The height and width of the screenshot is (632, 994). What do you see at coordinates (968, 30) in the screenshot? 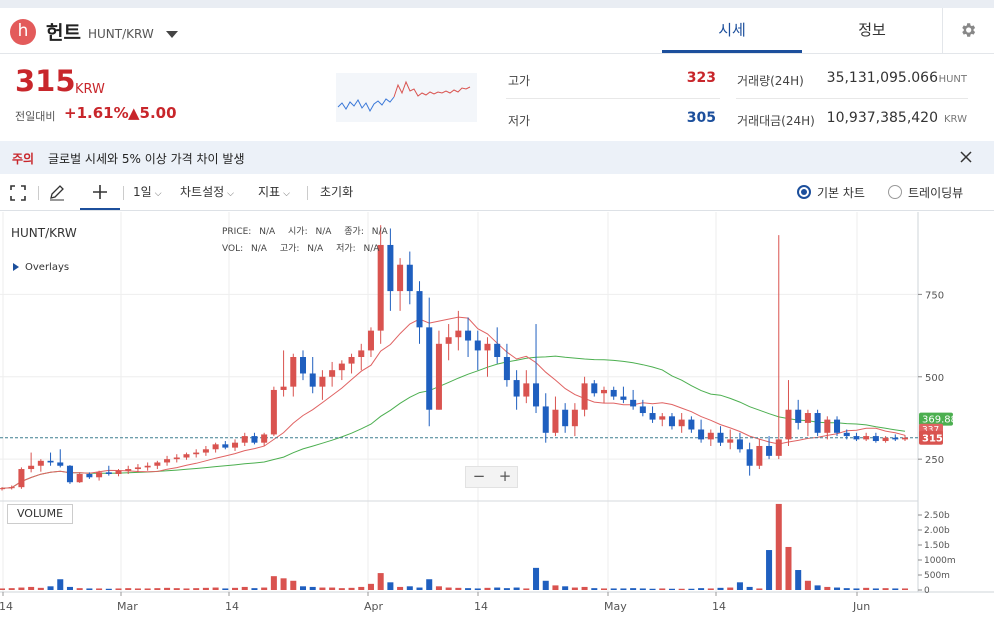
I see `settings-button` at bounding box center [968, 30].